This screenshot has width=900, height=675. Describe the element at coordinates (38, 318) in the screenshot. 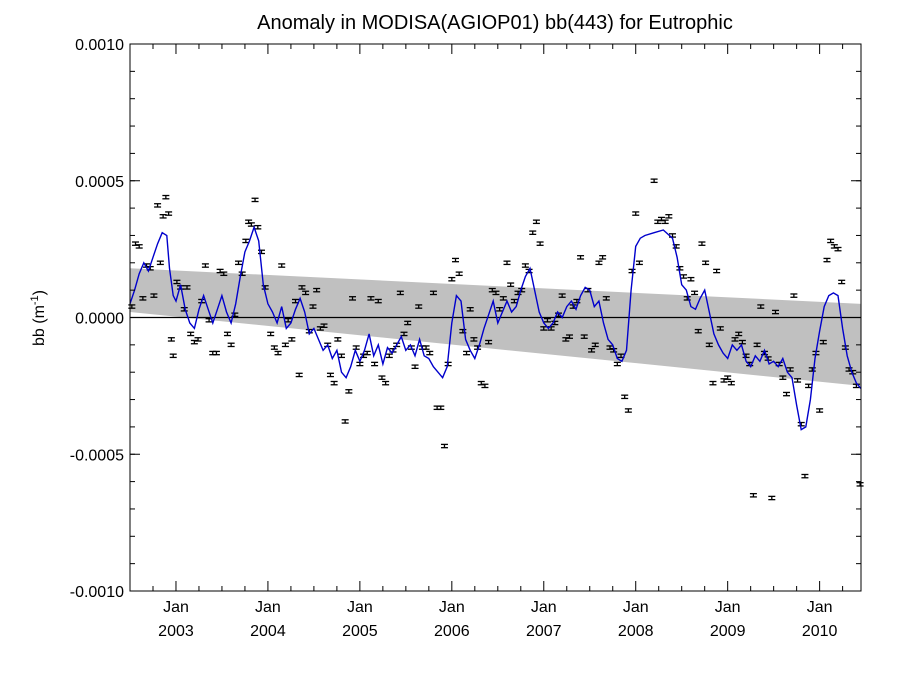

I see `y-axis-label: bb (m-1)` at that location.